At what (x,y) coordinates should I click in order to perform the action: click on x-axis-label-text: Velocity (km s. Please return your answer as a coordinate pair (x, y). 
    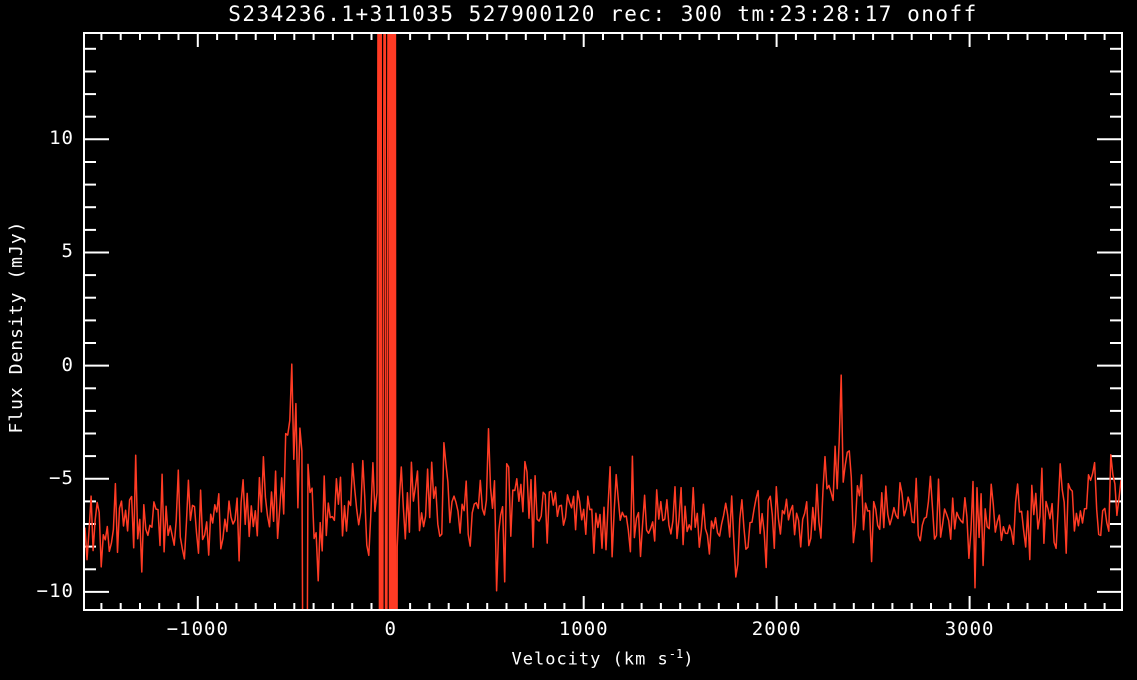
    Looking at the image, I should click on (590, 659).